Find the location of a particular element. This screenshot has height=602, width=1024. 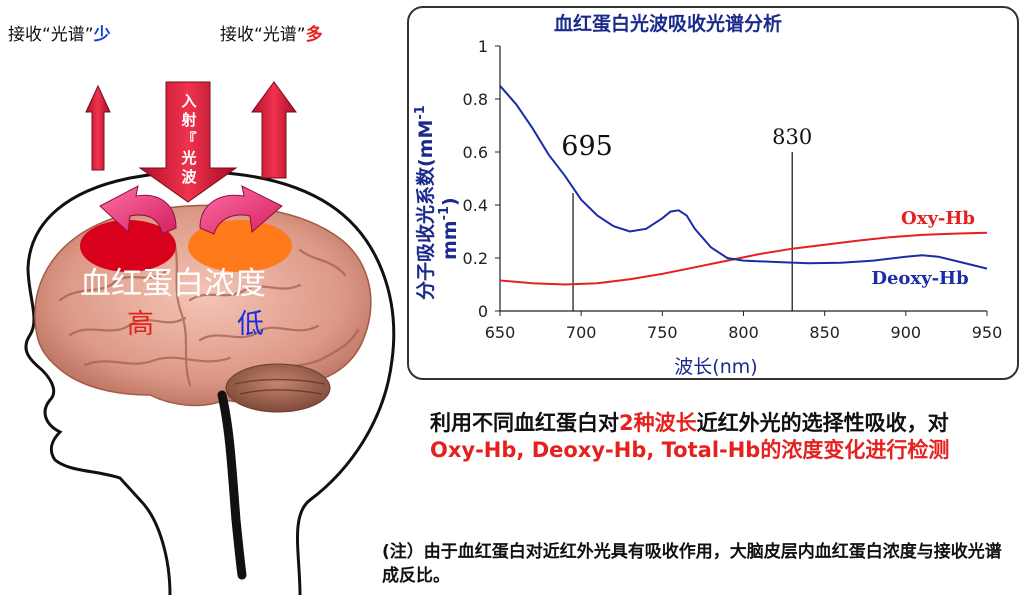

x-tick-label: 900 is located at coordinates (906, 332).